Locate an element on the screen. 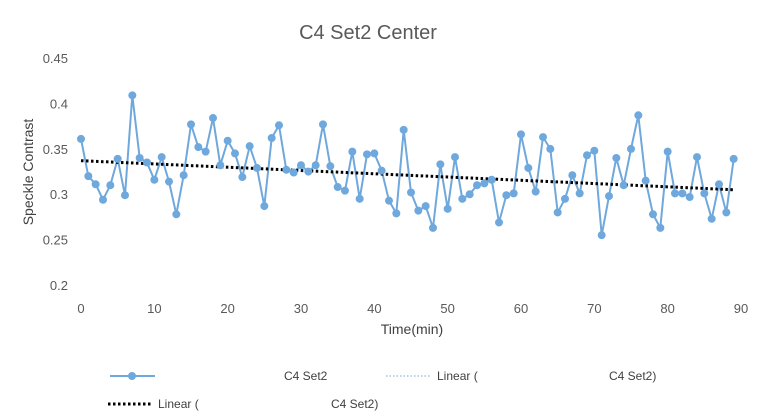 This screenshot has width=760, height=420. chart-title: C4 Set2 Center is located at coordinates (368, 33).